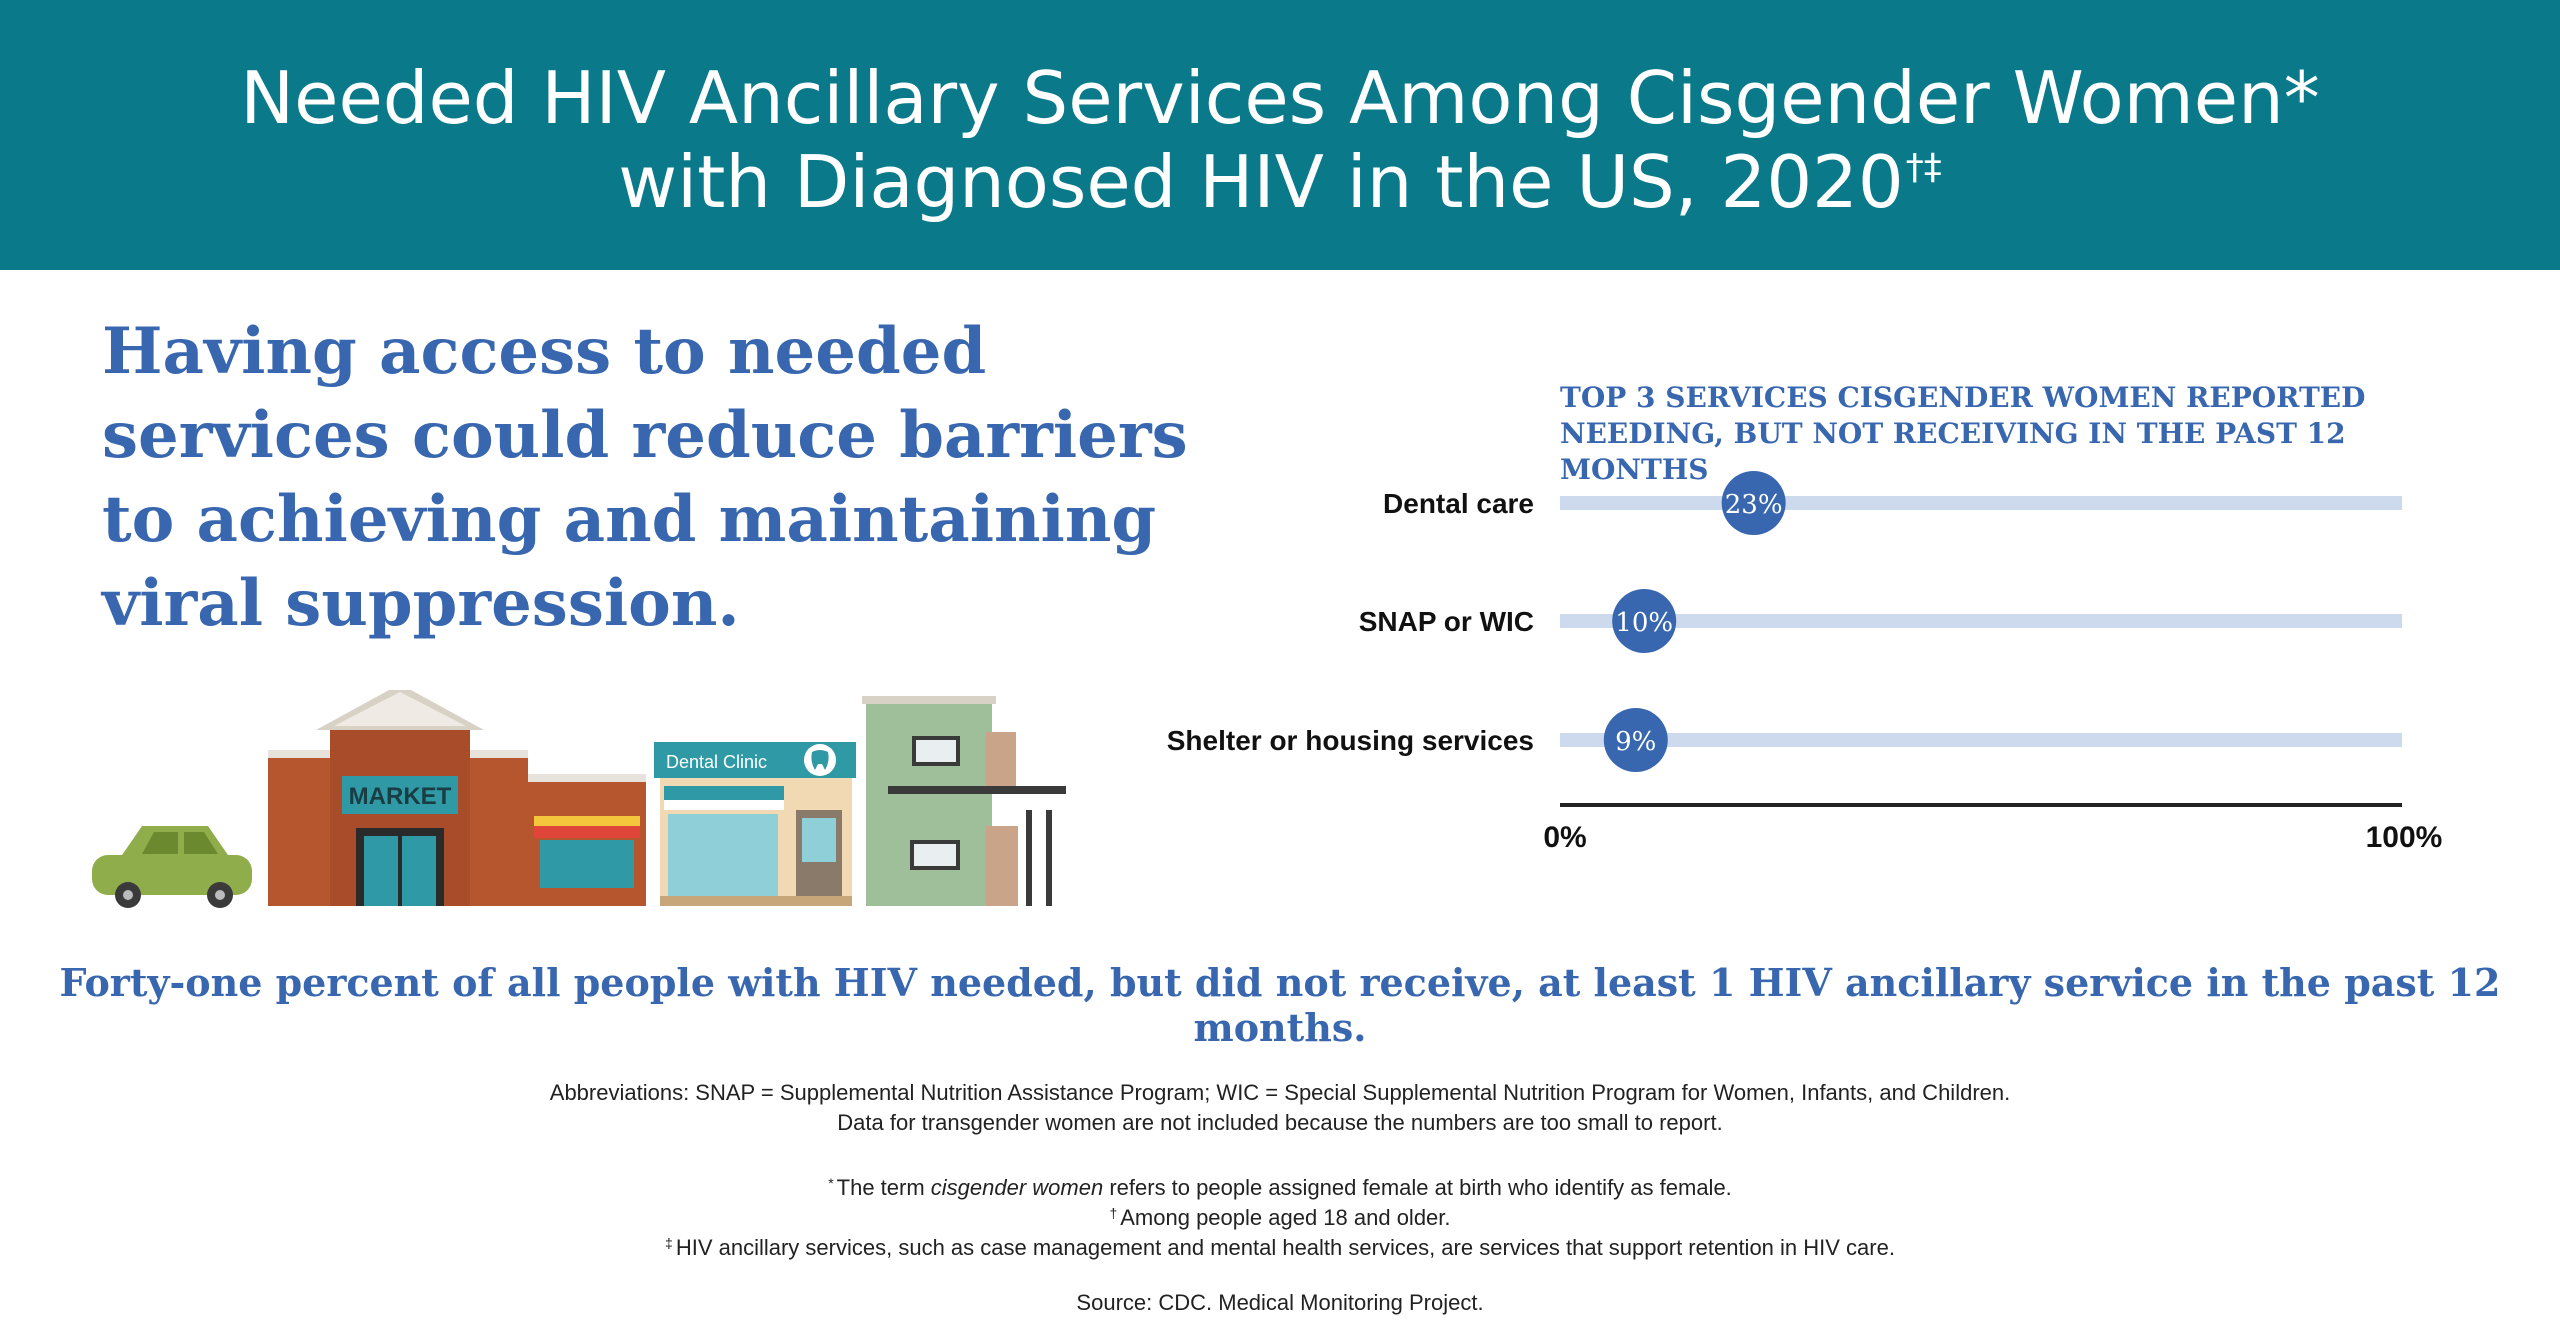  I want to click on value-label: 10%, so click(1644, 623).